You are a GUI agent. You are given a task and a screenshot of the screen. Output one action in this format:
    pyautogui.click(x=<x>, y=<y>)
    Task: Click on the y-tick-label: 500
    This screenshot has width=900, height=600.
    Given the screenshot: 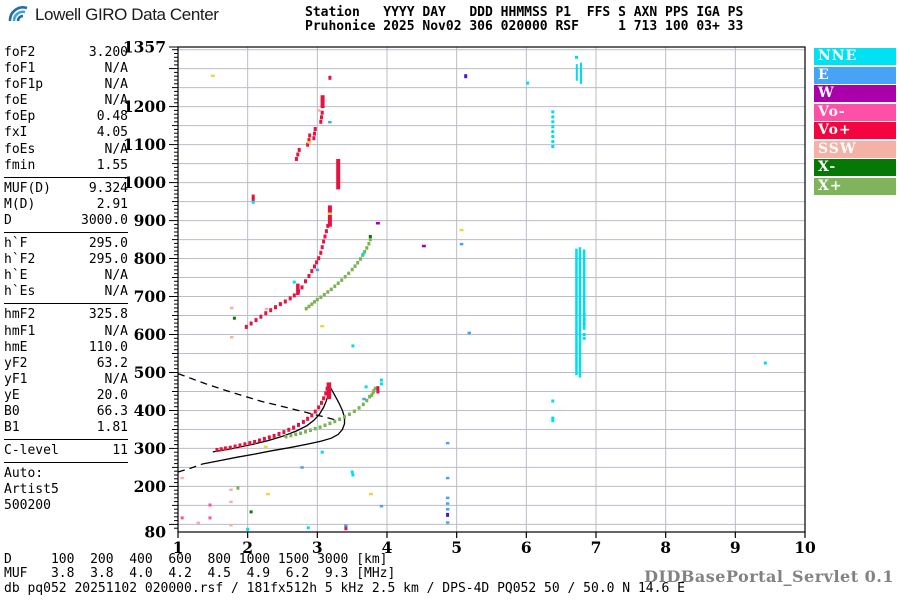 What is the action you would take?
    pyautogui.click(x=150, y=372)
    